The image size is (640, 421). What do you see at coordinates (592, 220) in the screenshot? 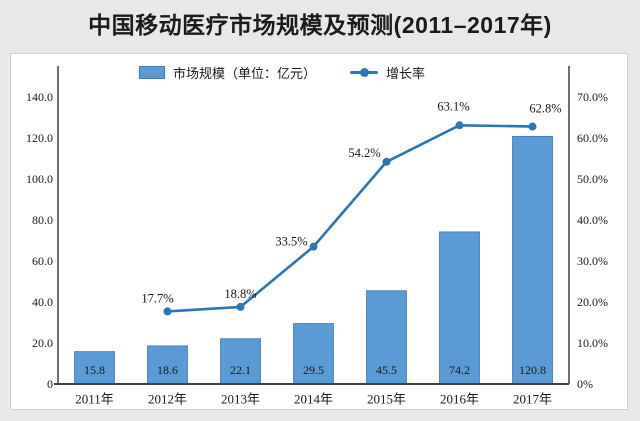
I see `right-axis-tick-label: 40.0%` at bounding box center [592, 220].